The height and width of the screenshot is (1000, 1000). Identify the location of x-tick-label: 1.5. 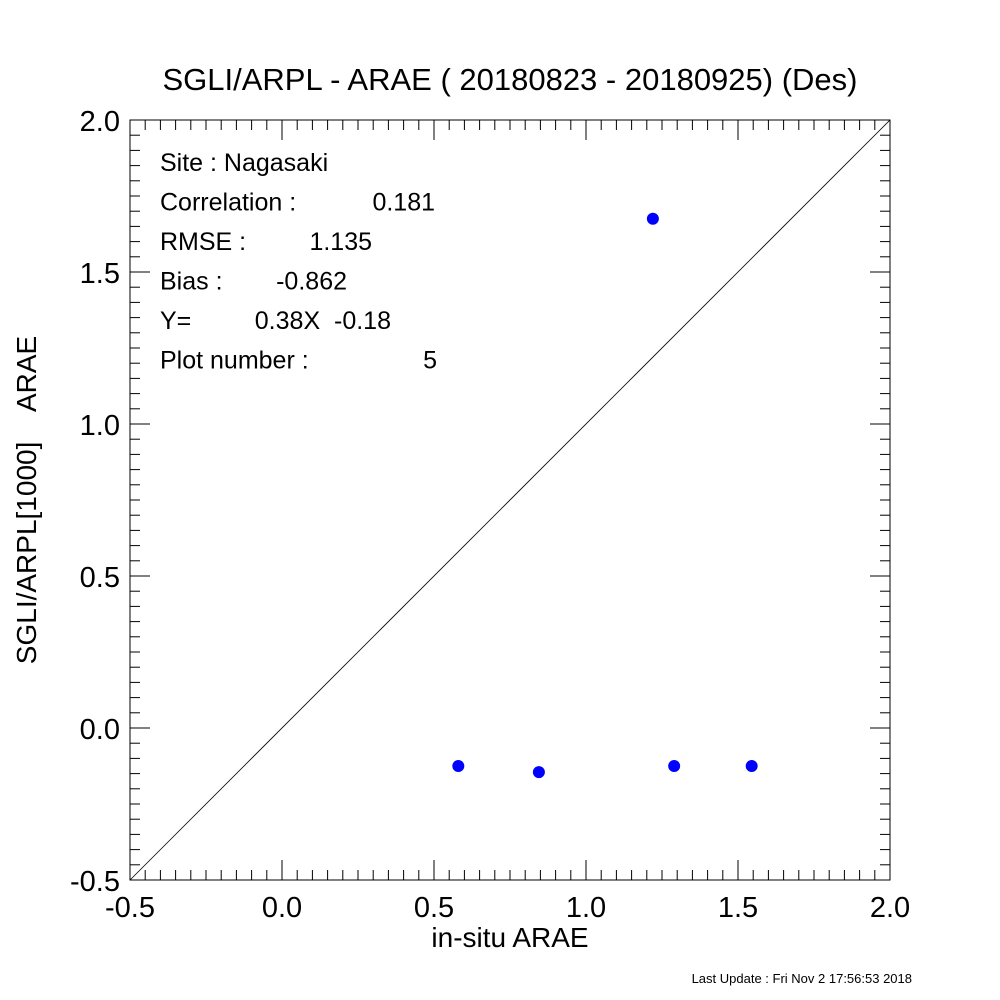
(738, 908).